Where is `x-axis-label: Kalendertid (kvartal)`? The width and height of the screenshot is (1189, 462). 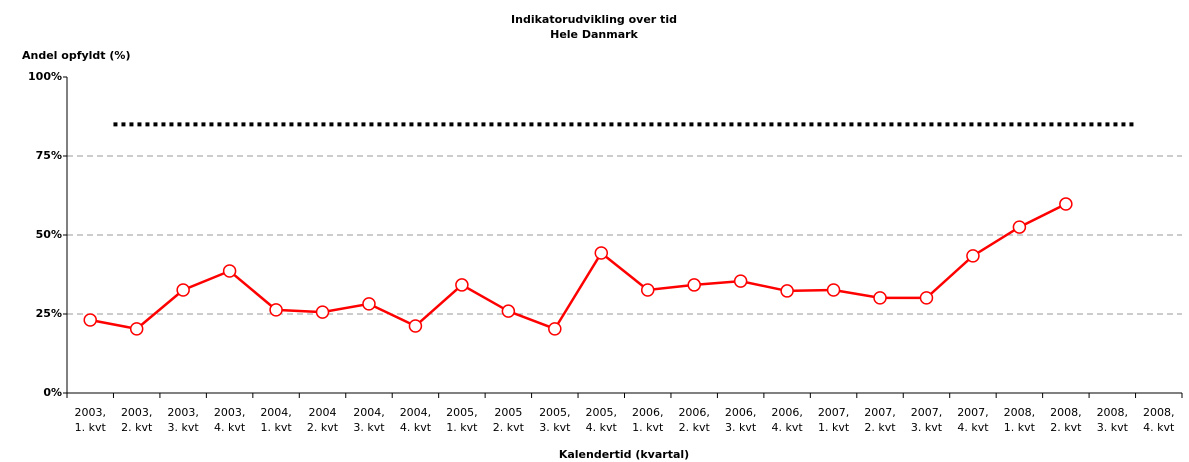 x-axis-label: Kalendertid (kvartal) is located at coordinates (624, 454).